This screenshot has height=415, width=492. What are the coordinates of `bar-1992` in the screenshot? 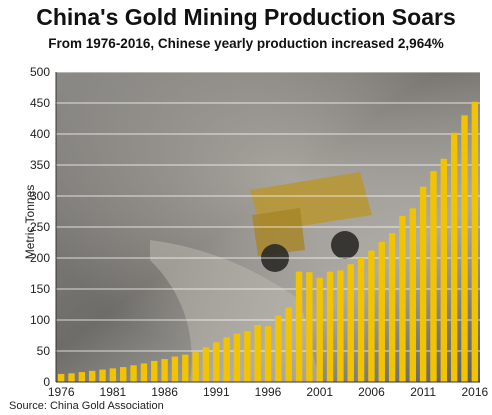 It's located at (226, 359).